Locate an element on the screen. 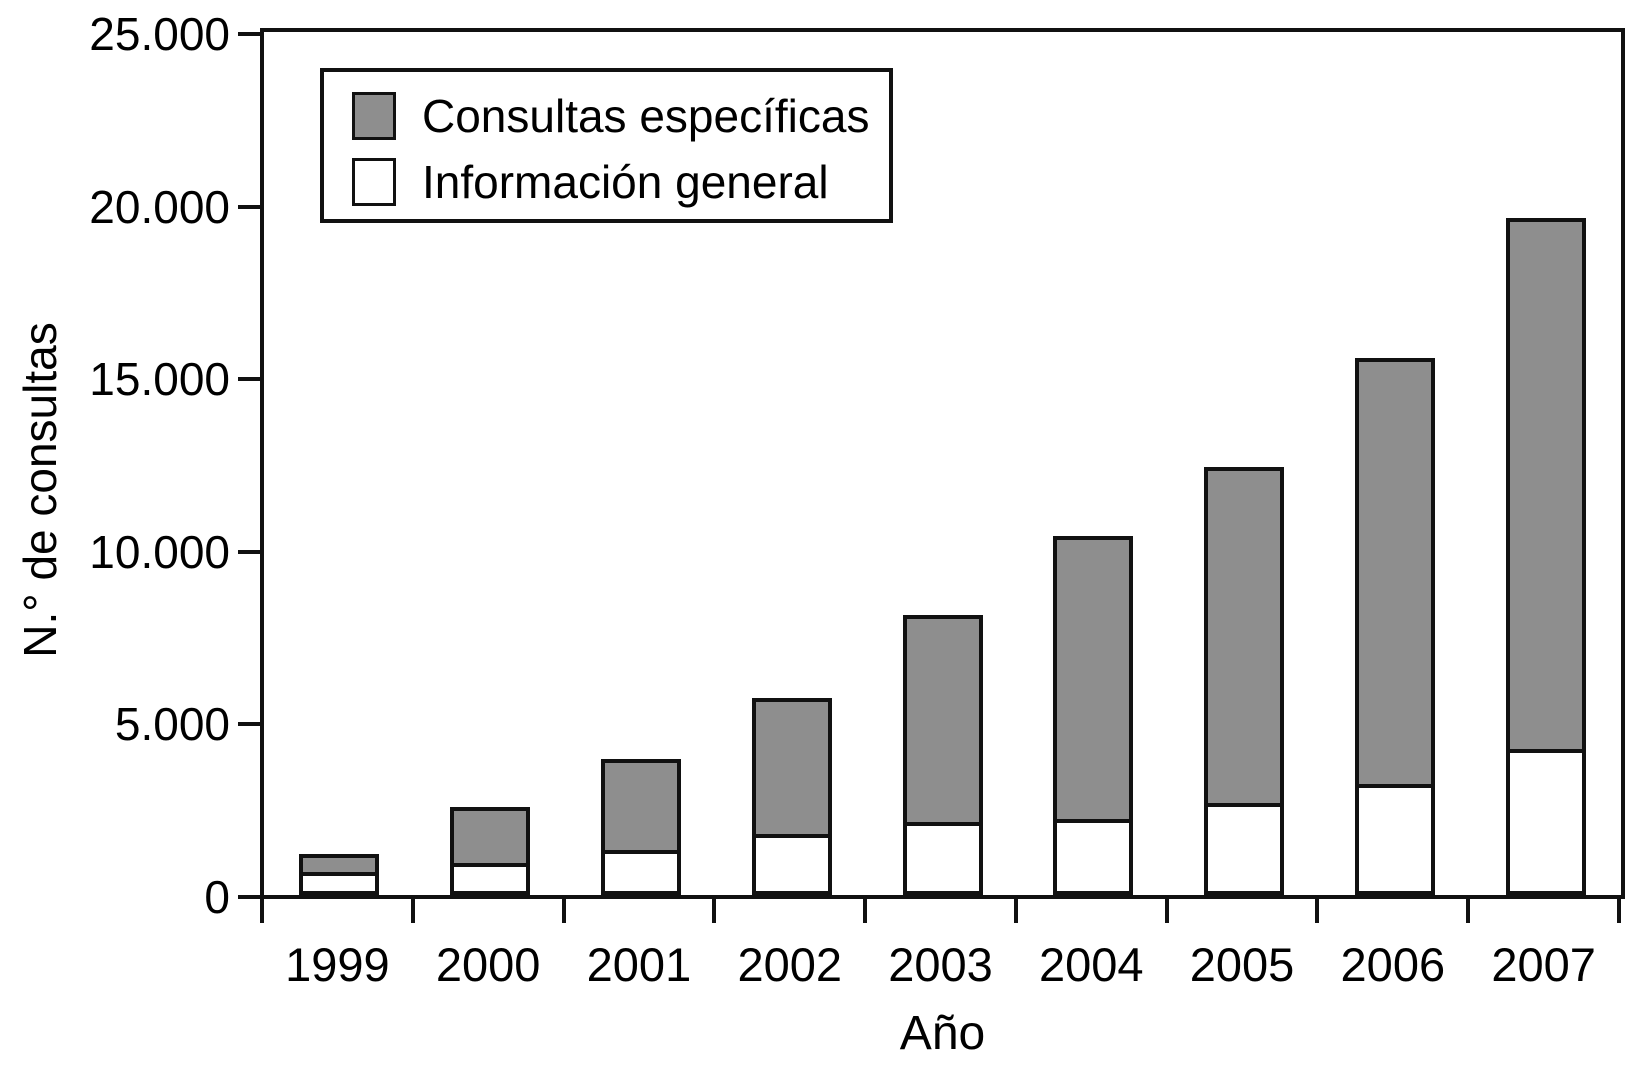 The width and height of the screenshot is (1629, 1075). x-tick-label-2005: 2005 is located at coordinates (1242, 964).